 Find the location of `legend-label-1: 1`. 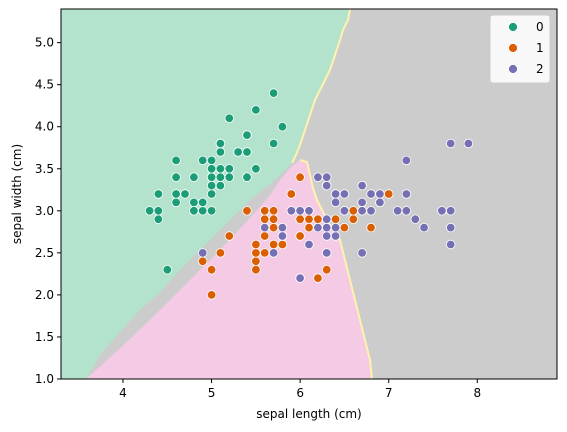

legend-label-1: 1 is located at coordinates (540, 48).